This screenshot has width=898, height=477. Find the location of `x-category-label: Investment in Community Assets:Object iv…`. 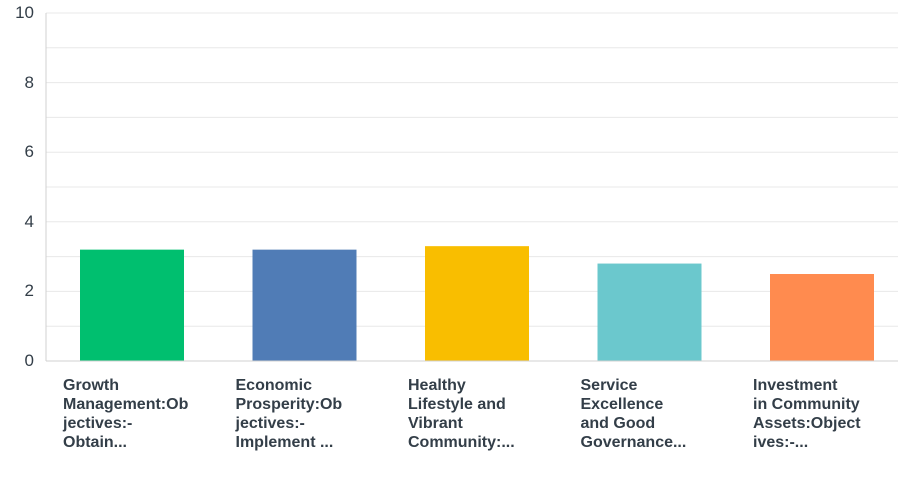

x-category-label: Investment in Community Assets:Object iv… is located at coordinates (807, 414).